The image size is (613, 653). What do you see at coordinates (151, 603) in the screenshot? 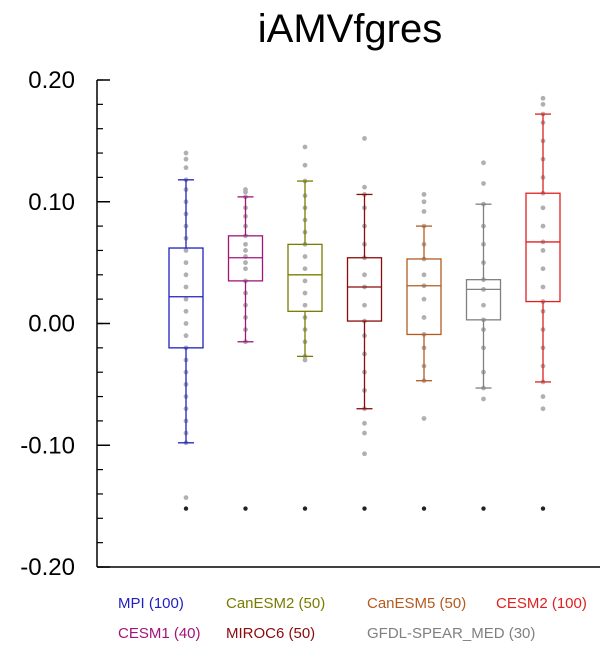
I see `legend-item-mpi: MPI (100)` at bounding box center [151, 603].